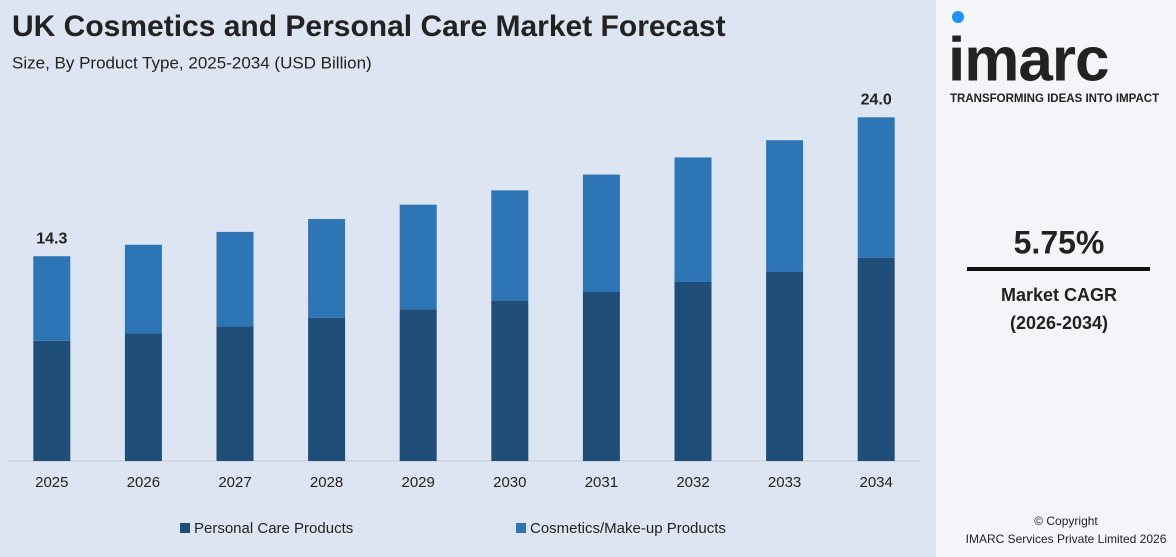 The height and width of the screenshot is (557, 1176). Describe the element at coordinates (418, 482) in the screenshot. I see `x-tick-label: 2029` at that location.